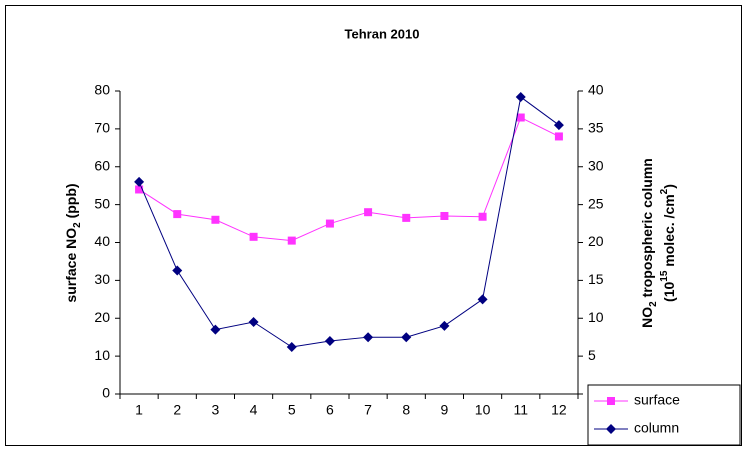 This screenshot has height=451, width=747. What do you see at coordinates (71, 202) in the screenshot?
I see `y-axis-label-part: (ppb)` at bounding box center [71, 202].